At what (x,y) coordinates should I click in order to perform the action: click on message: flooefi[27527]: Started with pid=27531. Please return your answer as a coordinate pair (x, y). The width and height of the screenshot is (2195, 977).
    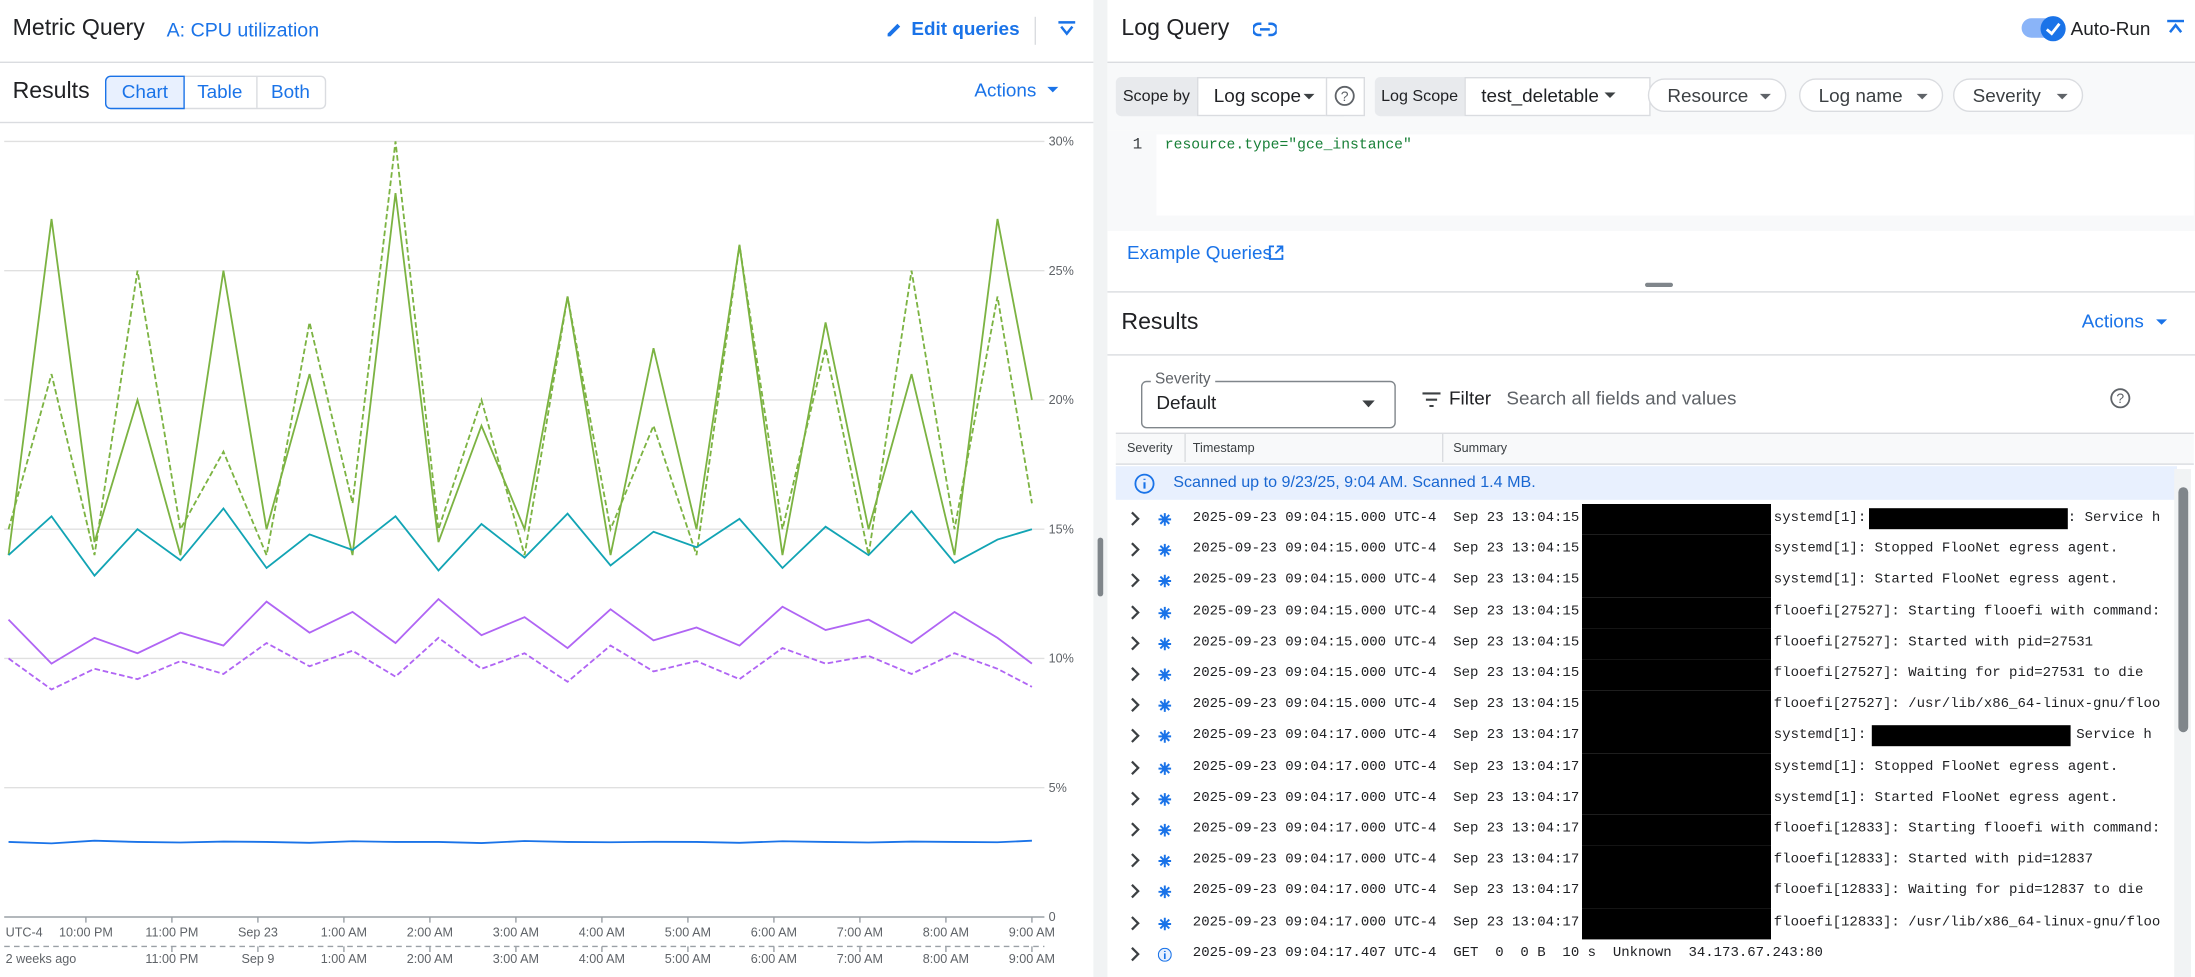
    Looking at the image, I should click on (1933, 643).